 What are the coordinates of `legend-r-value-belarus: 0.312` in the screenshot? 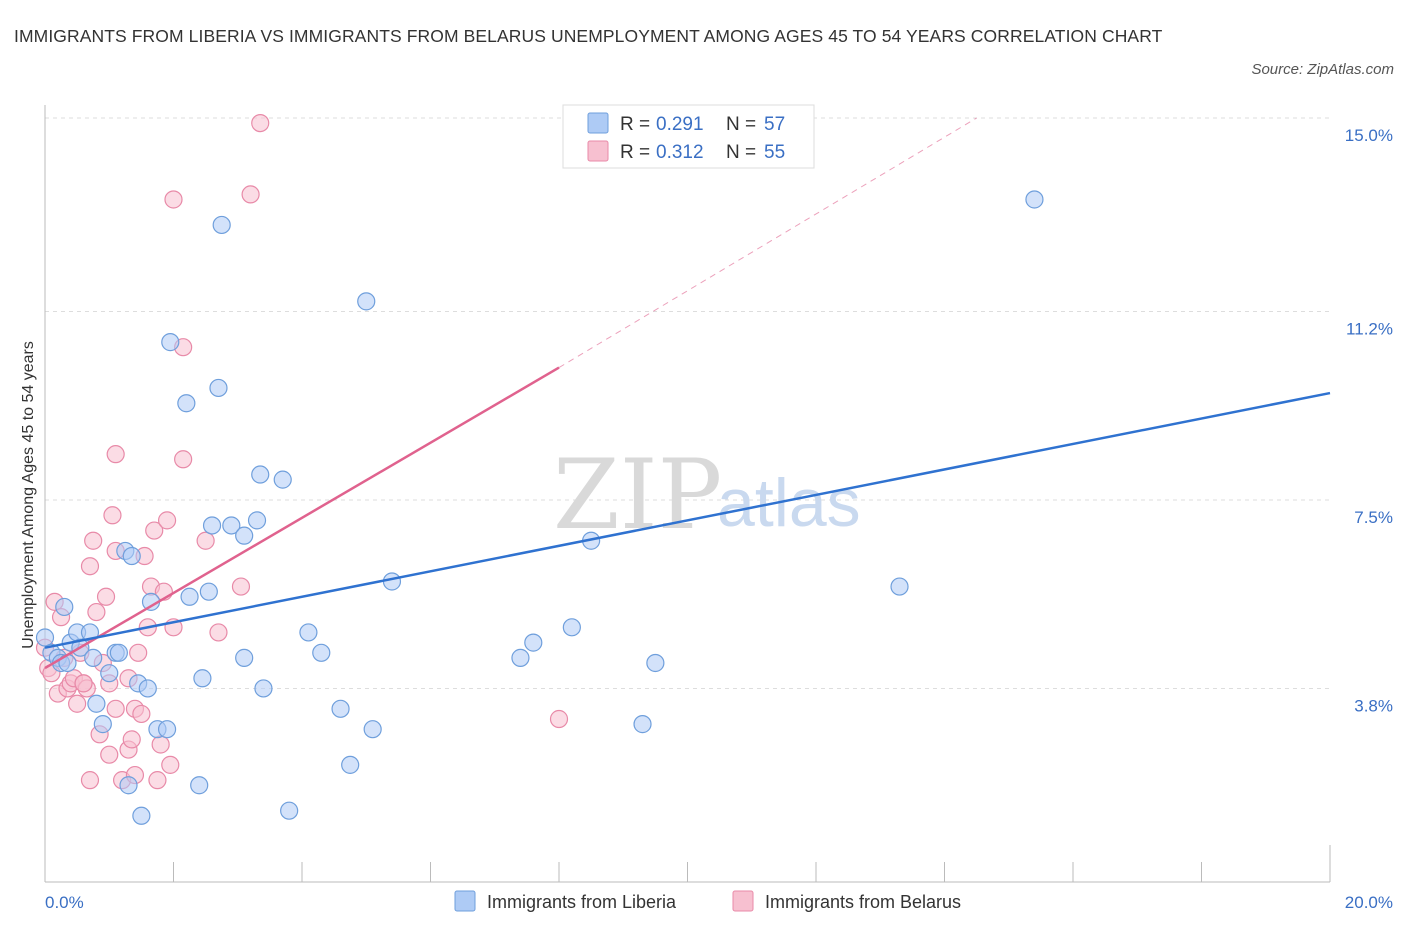 It's located at (680, 152).